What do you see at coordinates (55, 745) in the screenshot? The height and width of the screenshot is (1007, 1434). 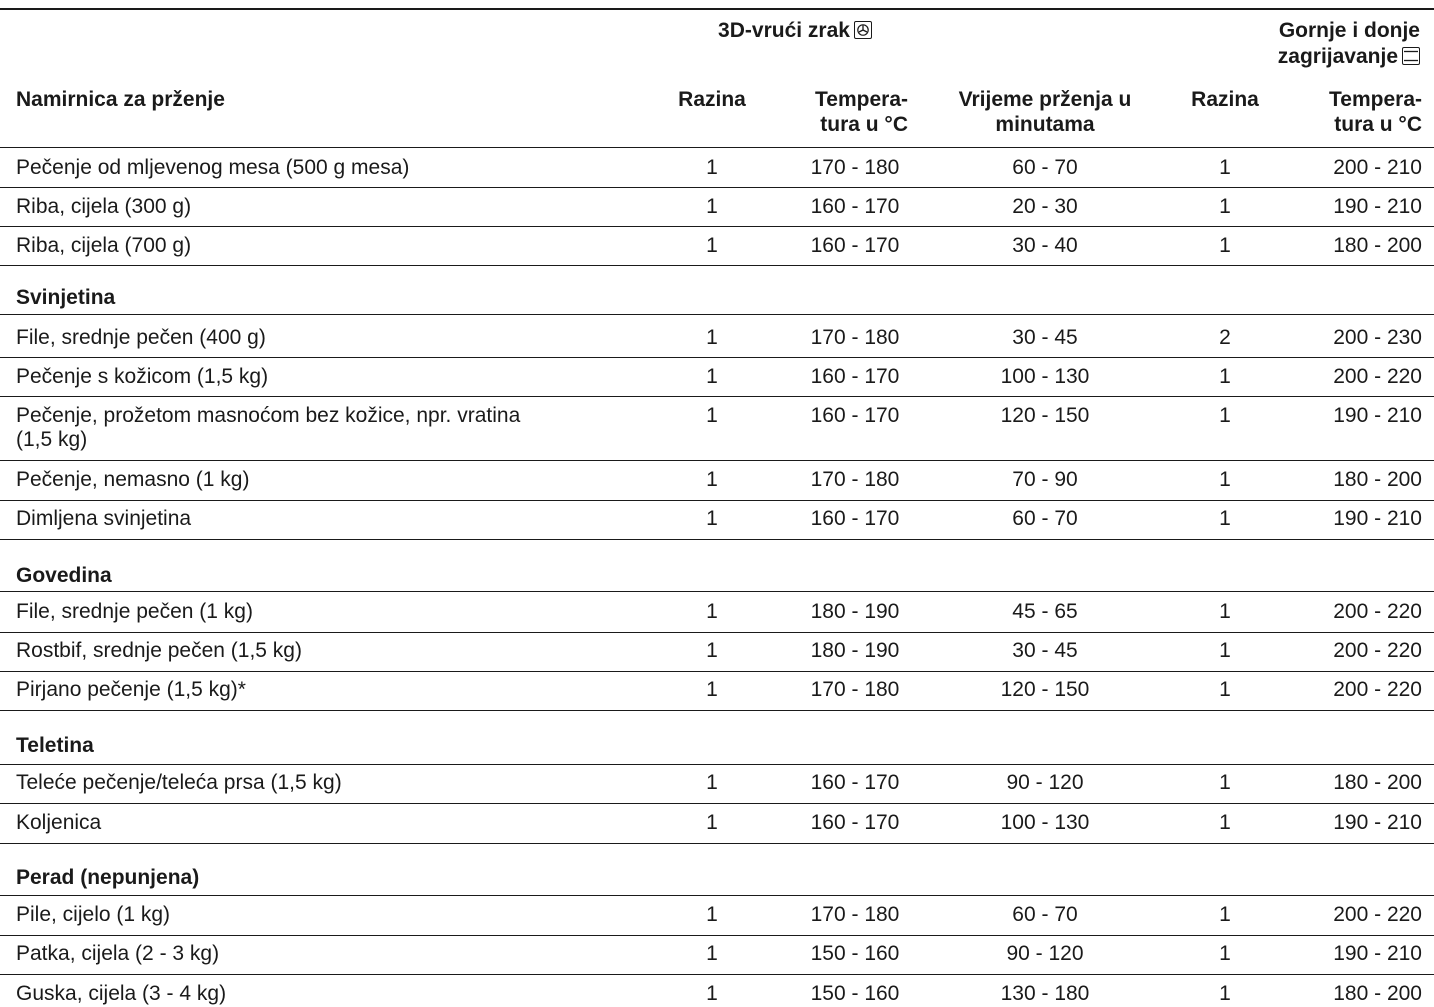 I see `section-heading: Teletina` at bounding box center [55, 745].